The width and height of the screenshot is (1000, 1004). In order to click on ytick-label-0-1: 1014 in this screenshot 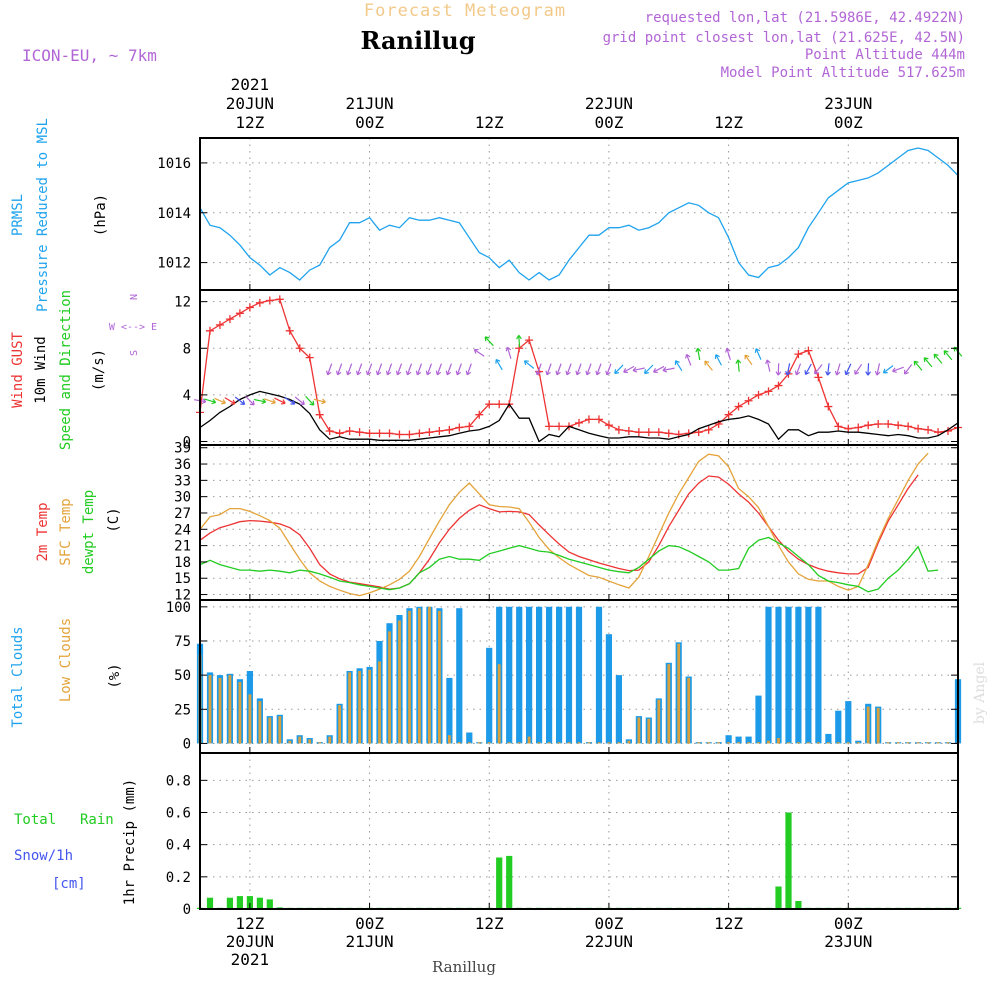, I will do `click(174, 214)`.